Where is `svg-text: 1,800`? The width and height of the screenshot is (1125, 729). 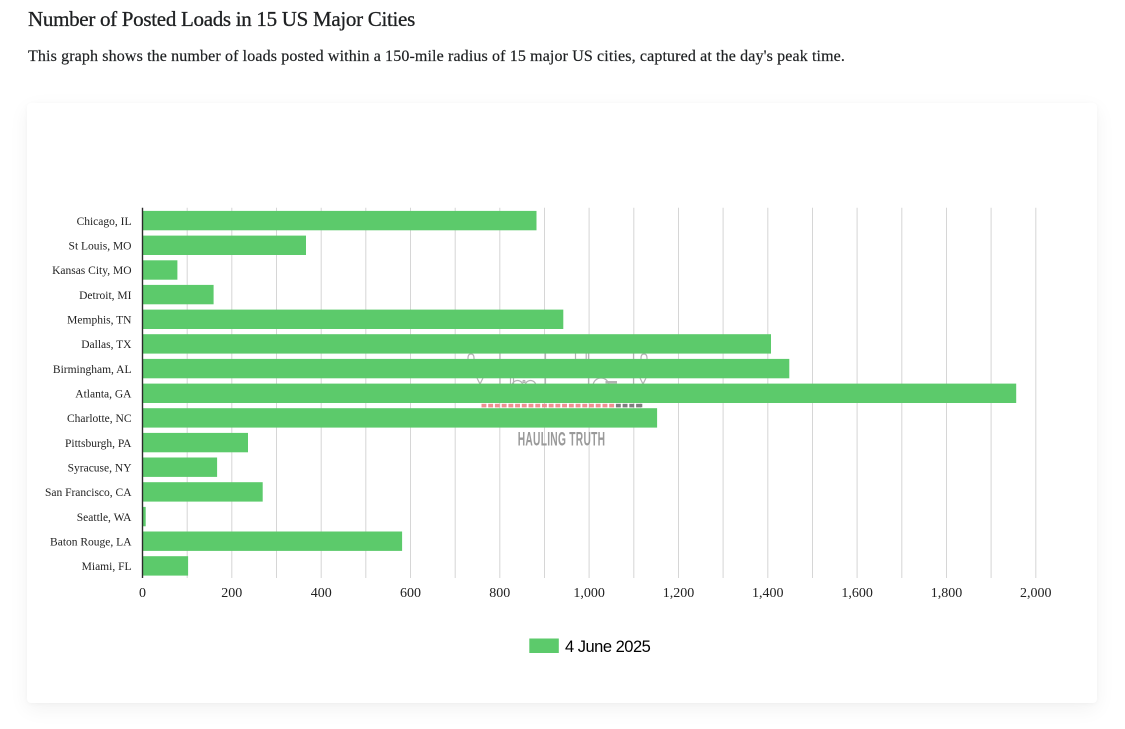 svg-text: 1,800 is located at coordinates (947, 593).